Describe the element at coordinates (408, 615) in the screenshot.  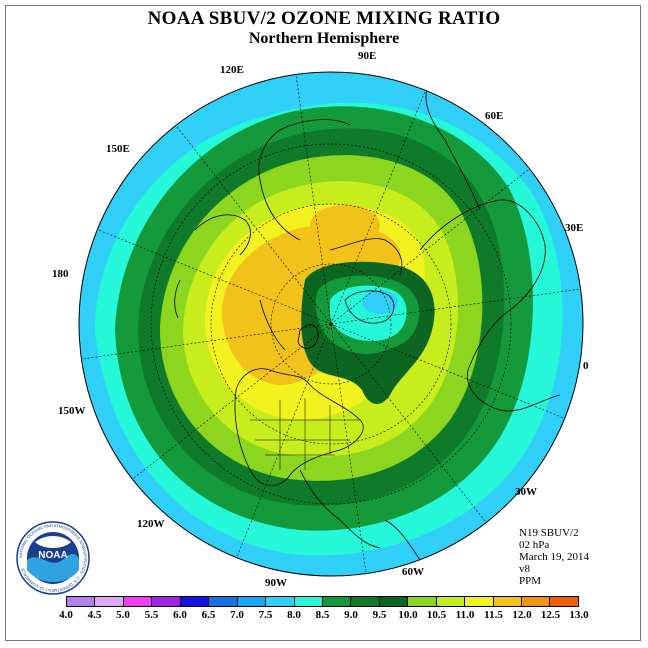
I see `colorbar-tick-label: 10.0` at that location.